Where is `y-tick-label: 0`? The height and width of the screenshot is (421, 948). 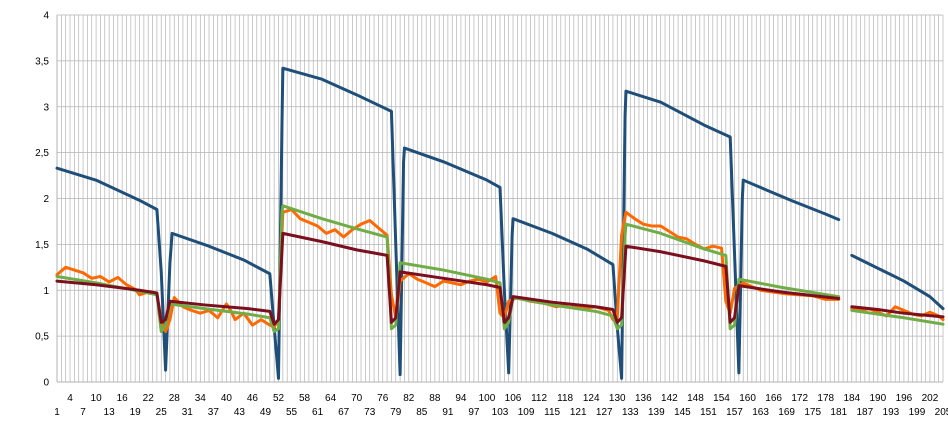
y-tick-label: 0 is located at coordinates (46, 383).